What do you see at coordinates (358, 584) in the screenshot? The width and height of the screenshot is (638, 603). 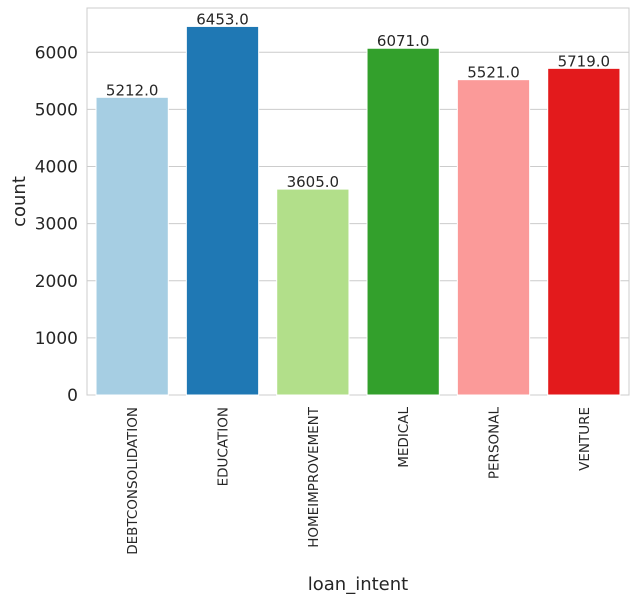 I see `x-axis-title: loan_intent` at bounding box center [358, 584].